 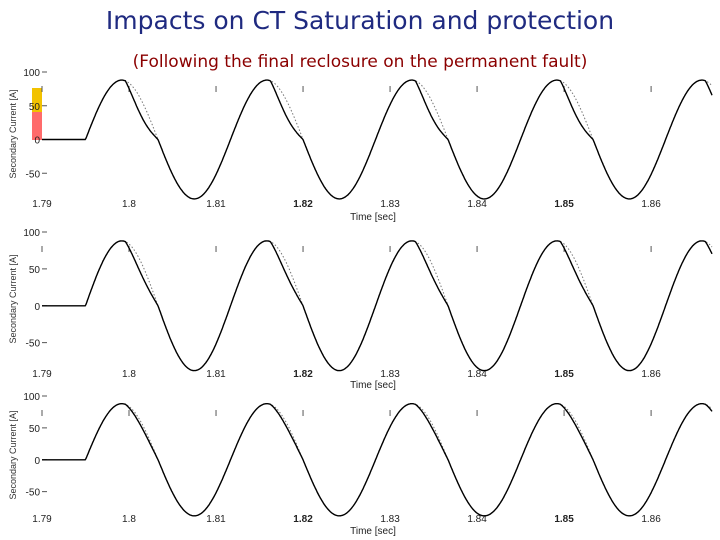 What do you see at coordinates (360, 20) in the screenshot?
I see `slide-title: Impacts on CT Saturation and protection` at bounding box center [360, 20].